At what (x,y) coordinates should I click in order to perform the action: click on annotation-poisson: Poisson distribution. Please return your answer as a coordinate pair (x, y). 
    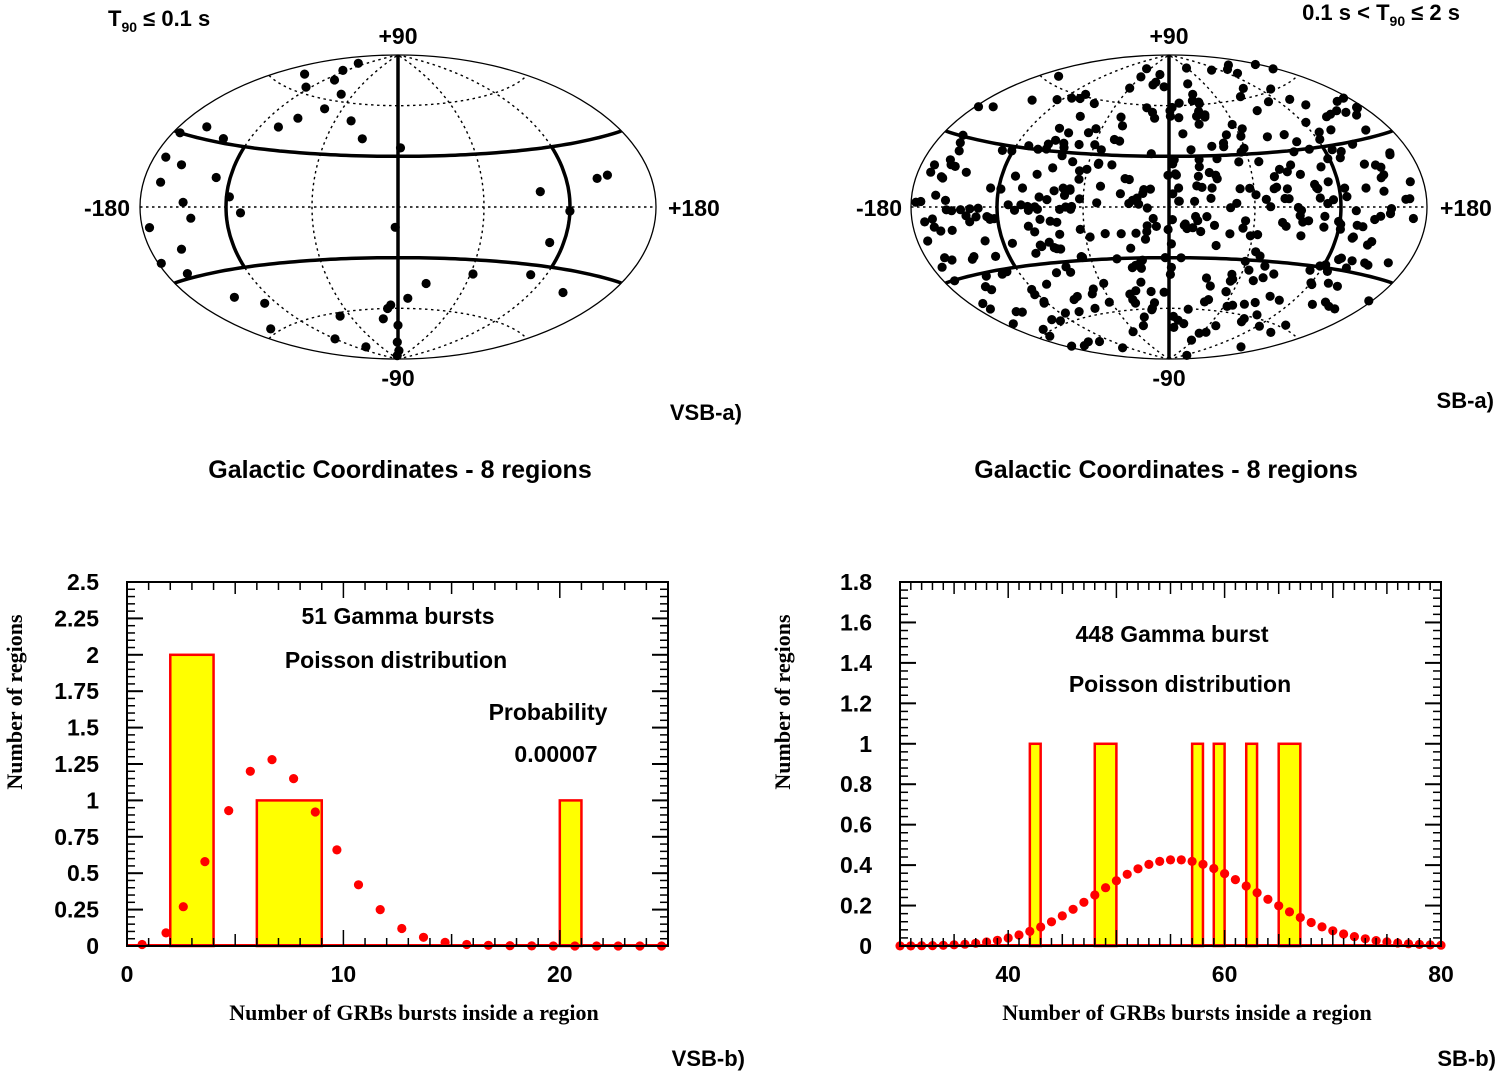
    Looking at the image, I should click on (1180, 684).